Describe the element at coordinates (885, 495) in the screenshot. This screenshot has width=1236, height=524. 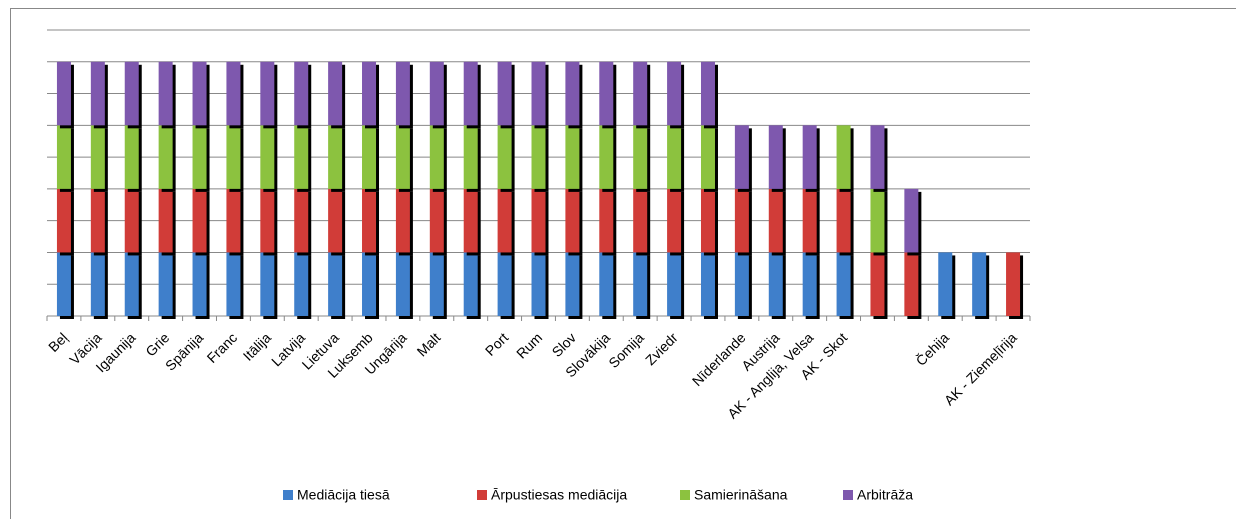
I see `legend-label: Arbitrāža` at that location.